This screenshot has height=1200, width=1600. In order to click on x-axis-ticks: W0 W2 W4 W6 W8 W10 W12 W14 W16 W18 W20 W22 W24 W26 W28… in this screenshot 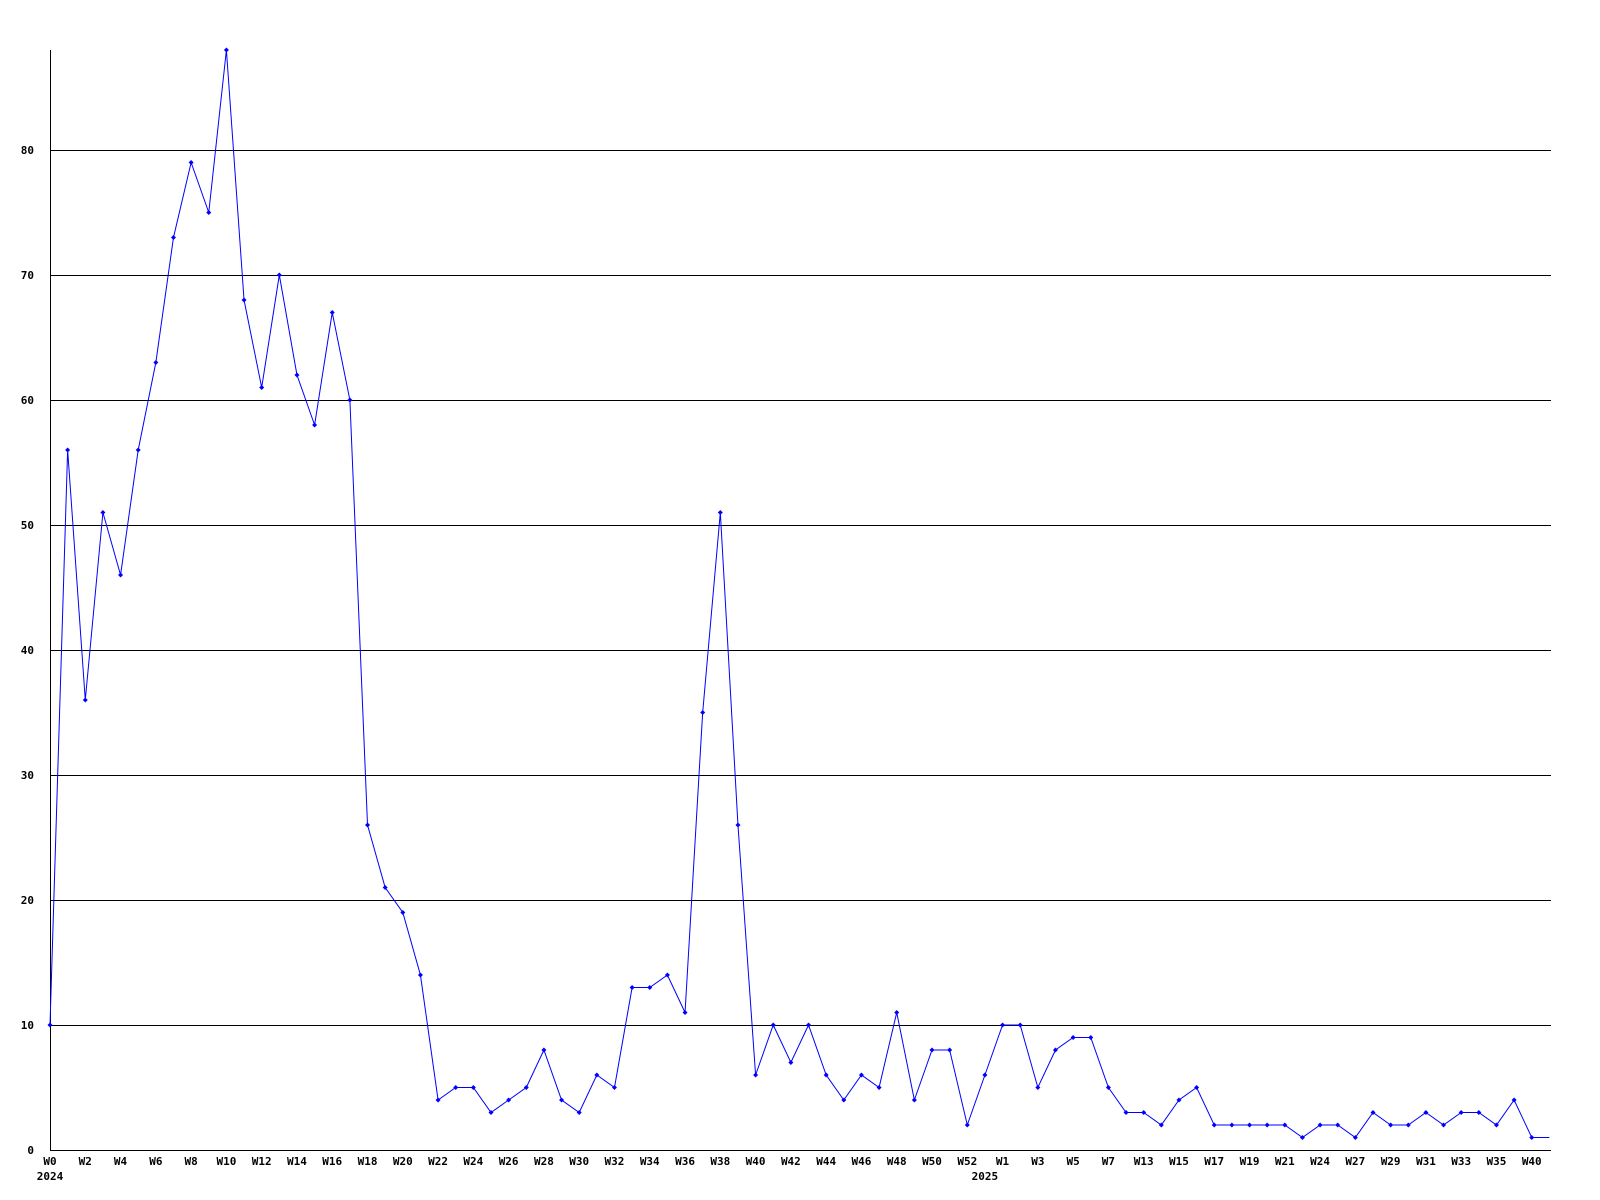, I will do `click(789, 1169)`.